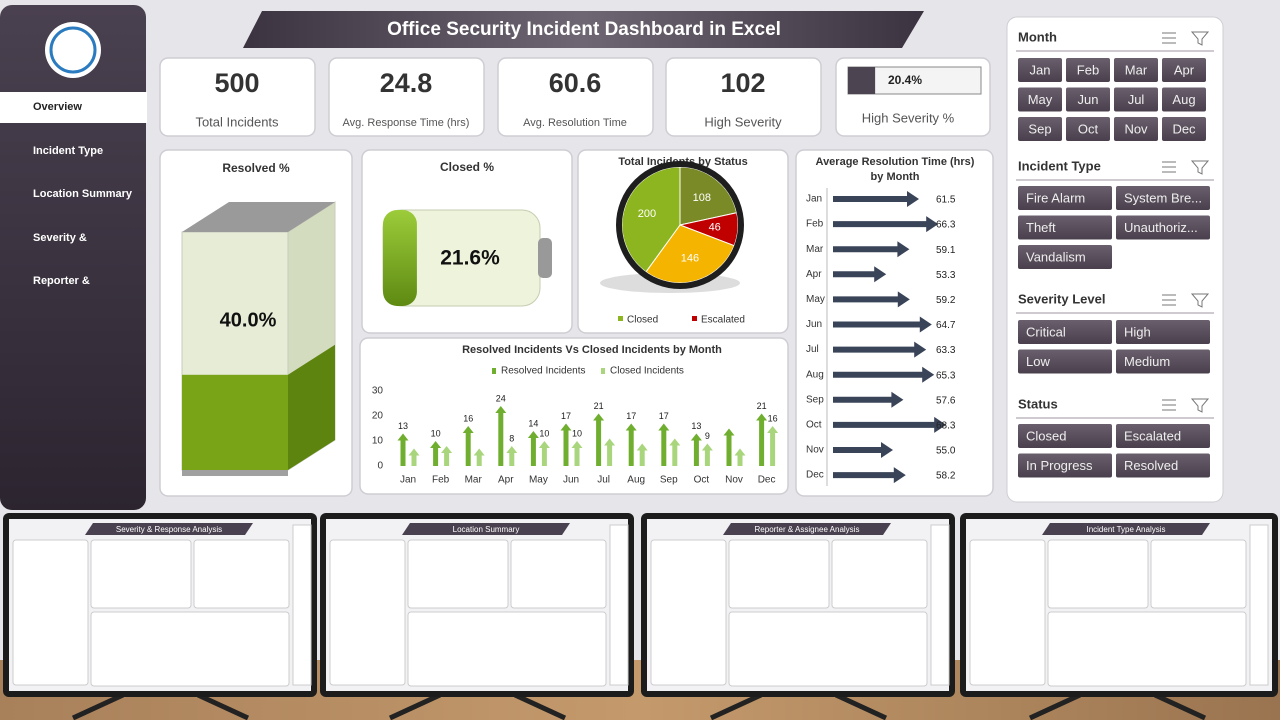 The height and width of the screenshot is (720, 1280). I want to click on slicer-button-label: Aug, so click(1183, 99).